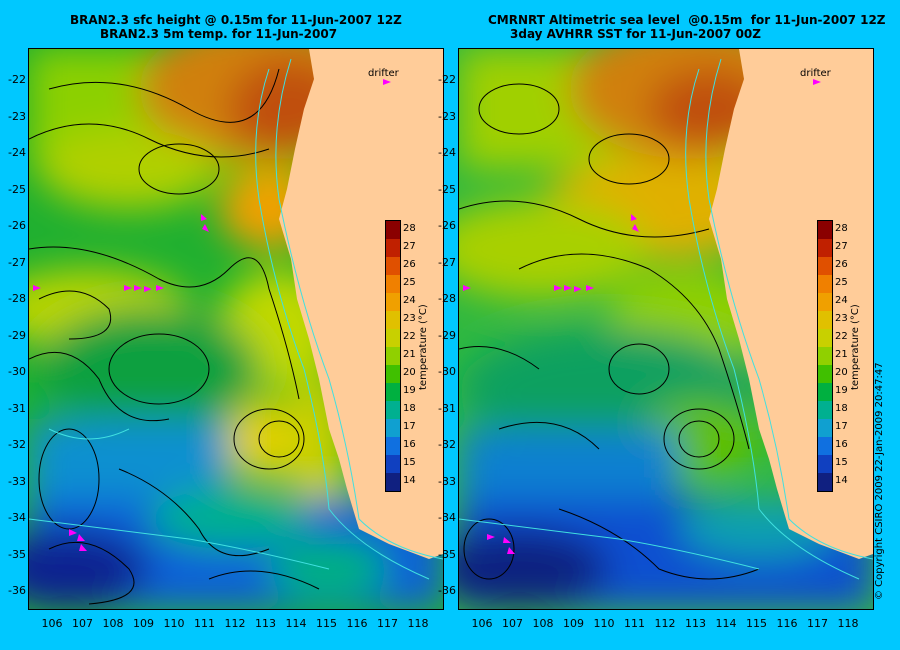  What do you see at coordinates (409, 444) in the screenshot?
I see `colorbar-tick-label: 16` at bounding box center [409, 444].